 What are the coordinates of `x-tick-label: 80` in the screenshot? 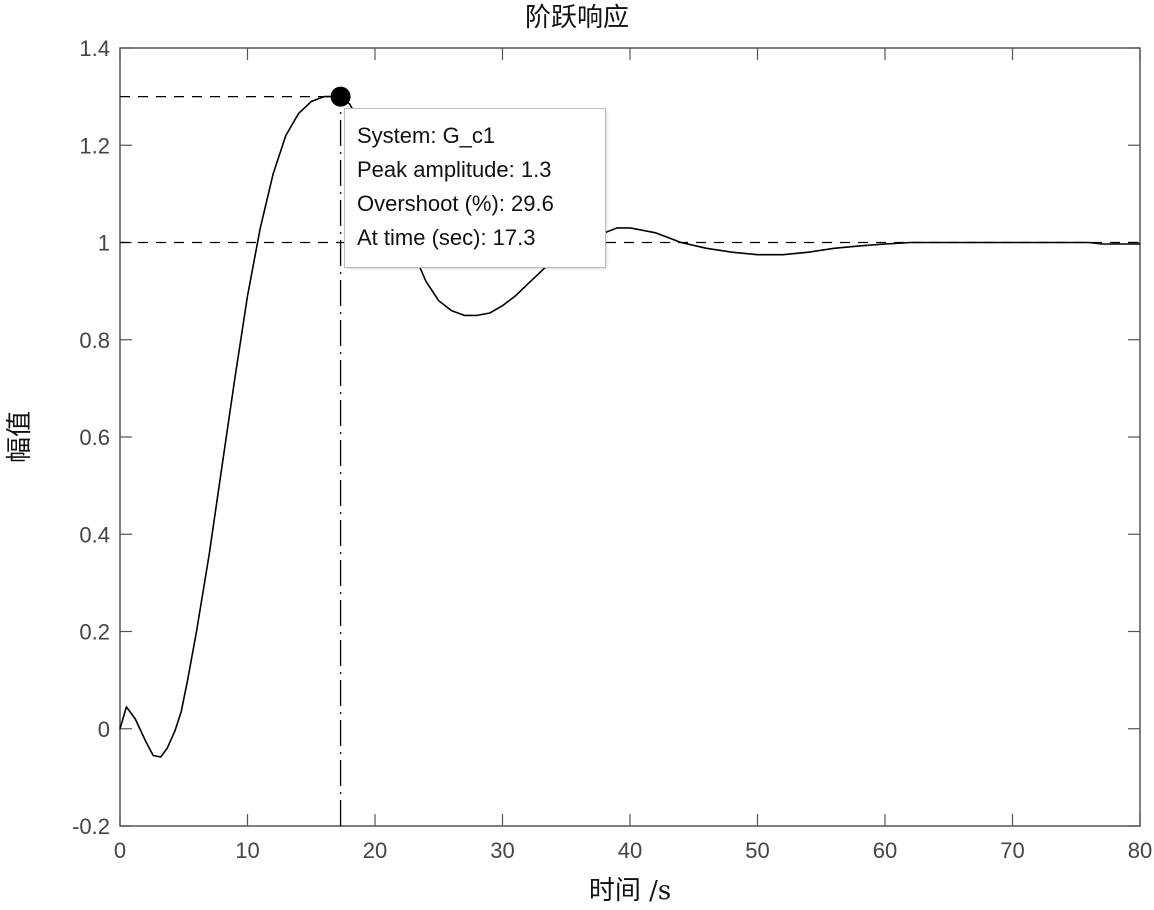 It's located at (1140, 850).